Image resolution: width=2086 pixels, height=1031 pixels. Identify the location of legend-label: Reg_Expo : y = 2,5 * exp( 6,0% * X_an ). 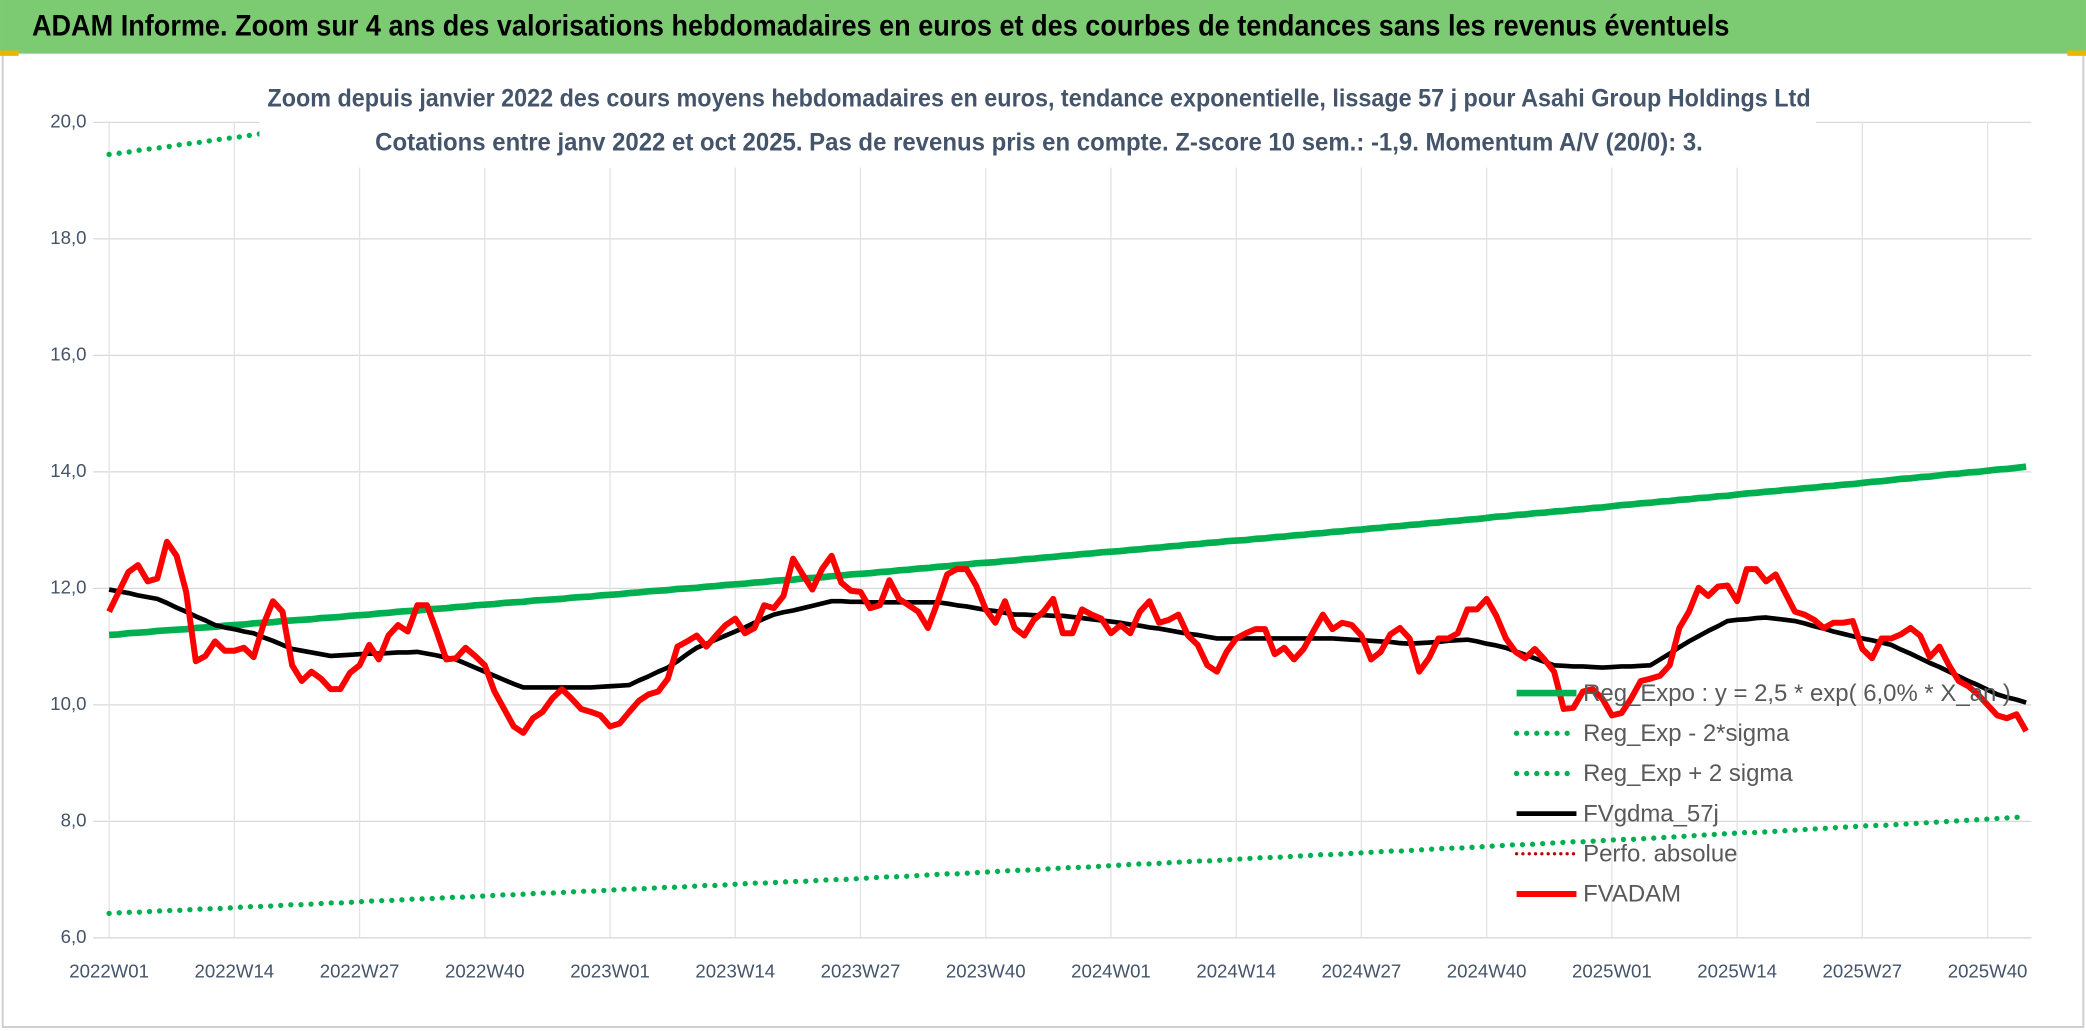
(1797, 693).